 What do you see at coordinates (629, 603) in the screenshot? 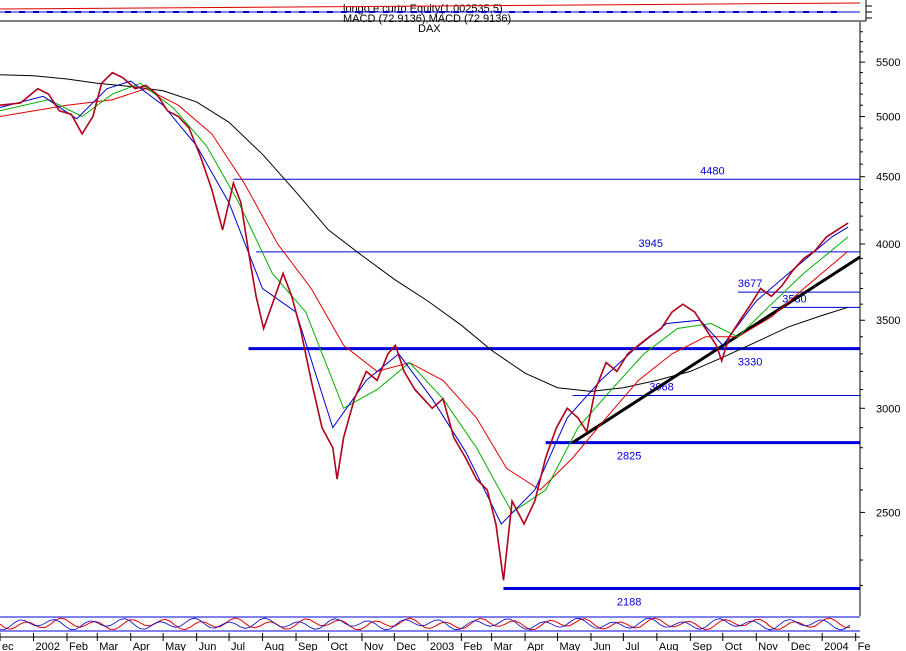
I see `level-label: 2188` at bounding box center [629, 603].